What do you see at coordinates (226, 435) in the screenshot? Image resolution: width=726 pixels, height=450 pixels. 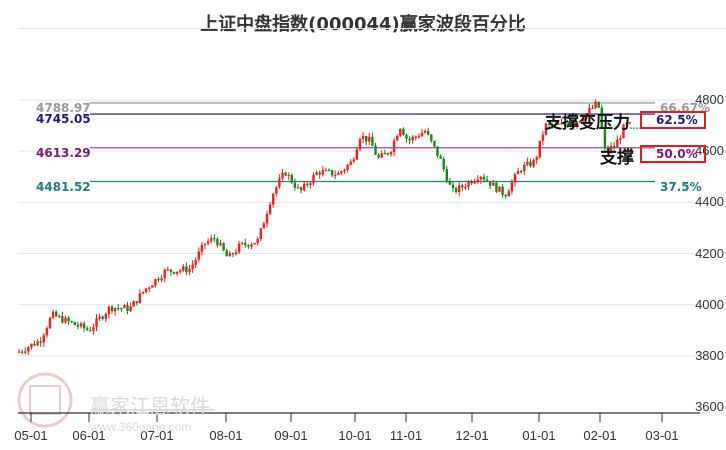 I see `x-tick-label: 08-01` at bounding box center [226, 435].